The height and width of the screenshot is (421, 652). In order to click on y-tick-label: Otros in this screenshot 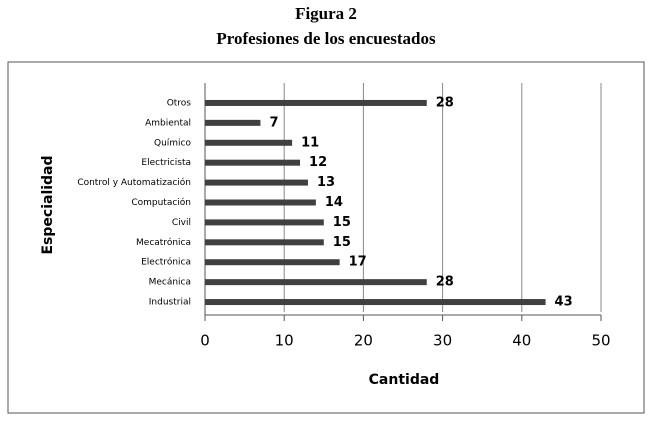, I will do `click(179, 103)`.